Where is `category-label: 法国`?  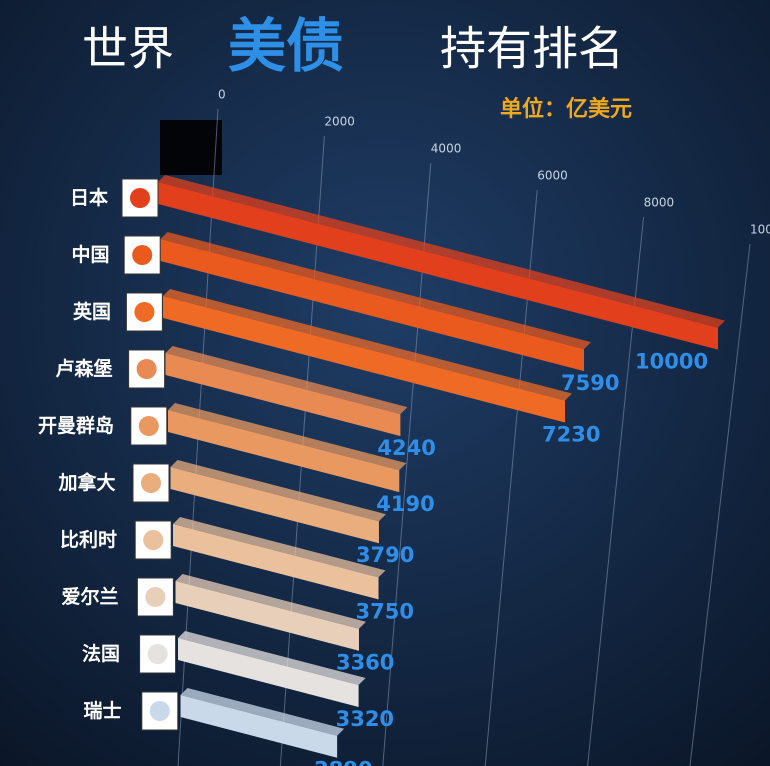
category-label: 法国 is located at coordinates (101, 653).